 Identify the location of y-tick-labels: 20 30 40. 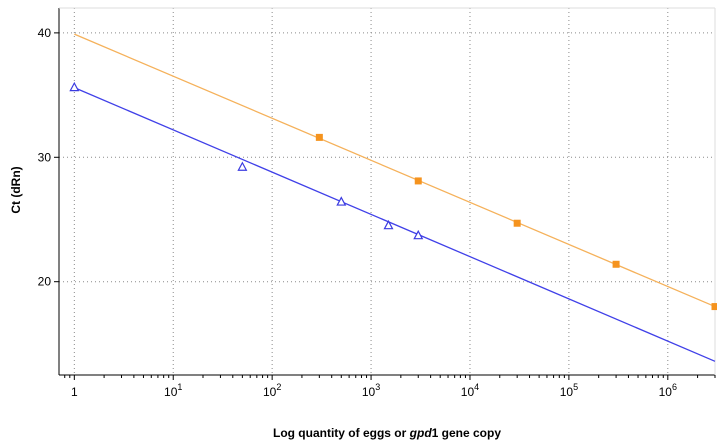
(45, 157).